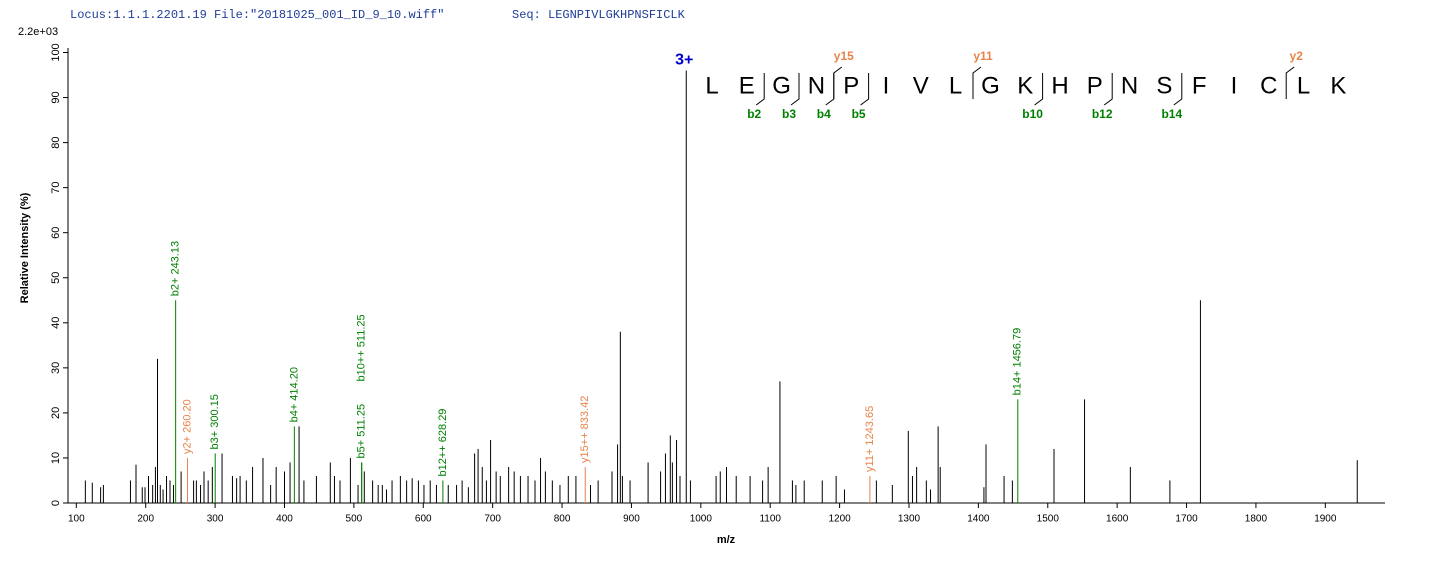  Describe the element at coordinates (423, 519) in the screenshot. I see `x-tick-label: 600` at that location.